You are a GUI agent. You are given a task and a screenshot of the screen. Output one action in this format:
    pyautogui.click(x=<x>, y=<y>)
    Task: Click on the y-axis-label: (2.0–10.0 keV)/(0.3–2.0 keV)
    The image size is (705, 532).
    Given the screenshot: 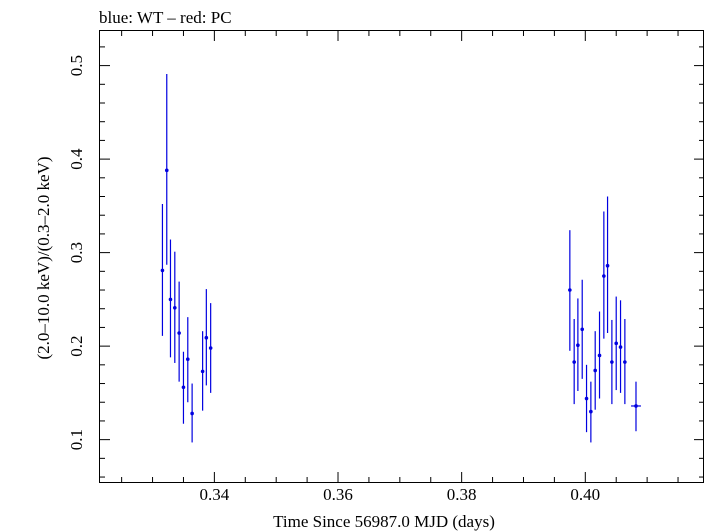 What is the action you would take?
    pyautogui.click(x=43, y=257)
    